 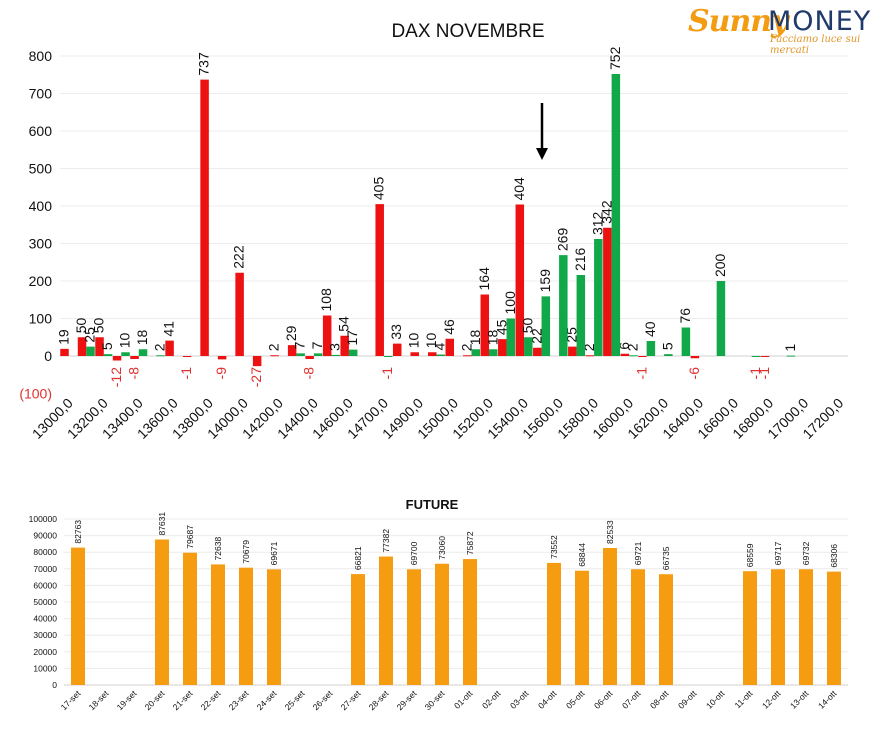 What do you see at coordinates (45, 668) in the screenshot?
I see `y-tick-label: 10000` at bounding box center [45, 668].